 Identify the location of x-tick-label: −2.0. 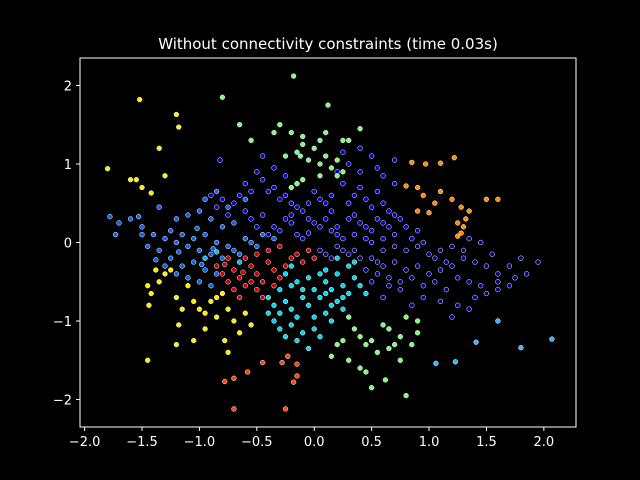
(85, 442).